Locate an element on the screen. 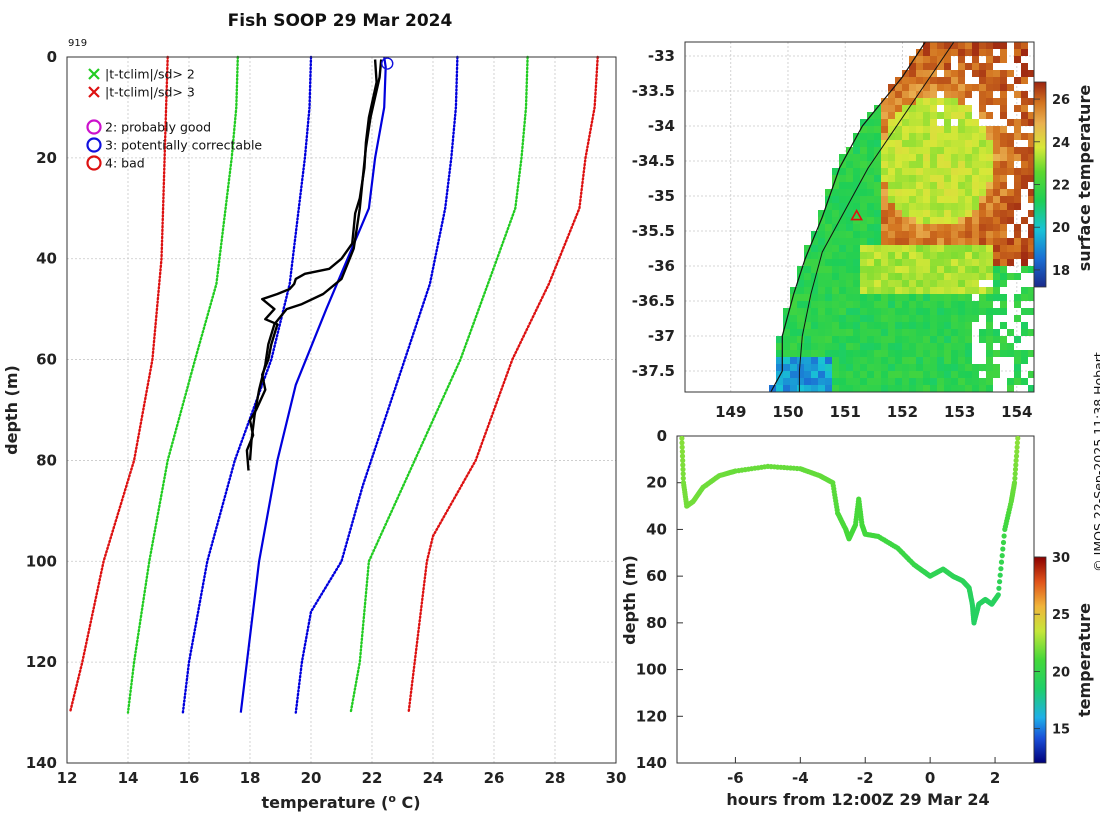  profile-ytick: 100 is located at coordinates (41, 561).